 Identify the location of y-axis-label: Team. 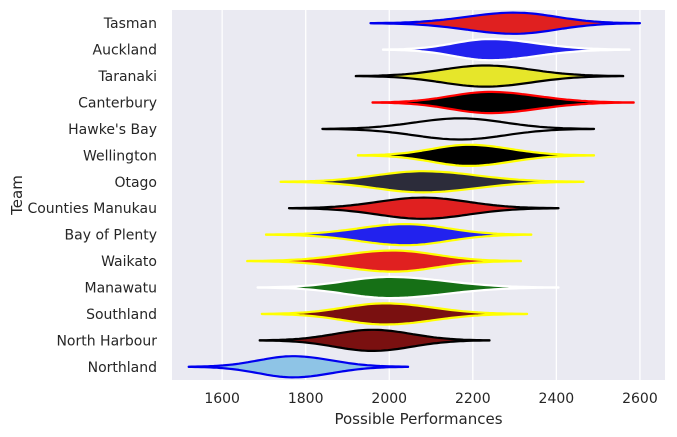
(17, 195).